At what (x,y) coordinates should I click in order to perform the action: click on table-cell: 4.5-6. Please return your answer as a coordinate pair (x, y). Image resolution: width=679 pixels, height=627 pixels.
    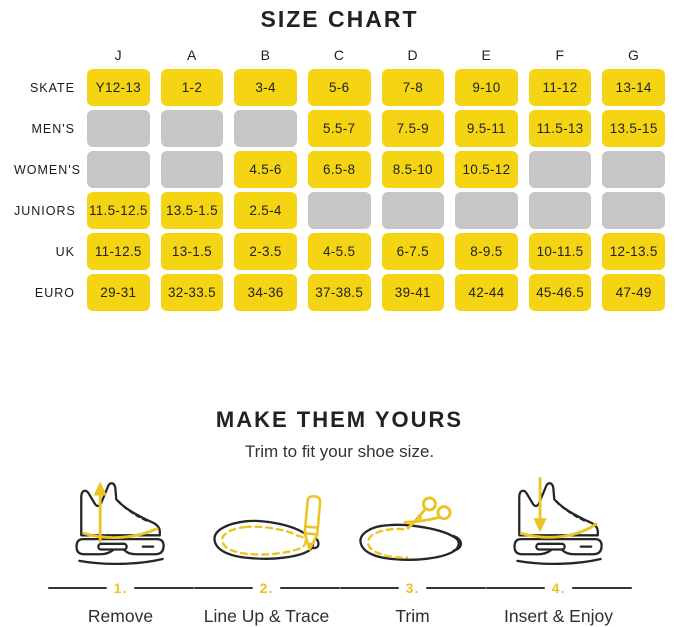
    Looking at the image, I should click on (265, 169).